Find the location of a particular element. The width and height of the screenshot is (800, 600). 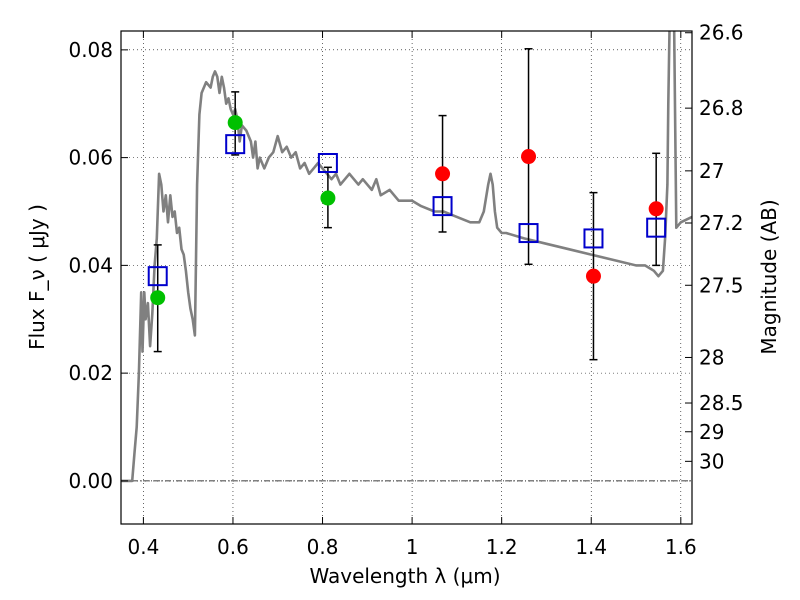

right-tick-label: 27.5 is located at coordinates (721, 285).